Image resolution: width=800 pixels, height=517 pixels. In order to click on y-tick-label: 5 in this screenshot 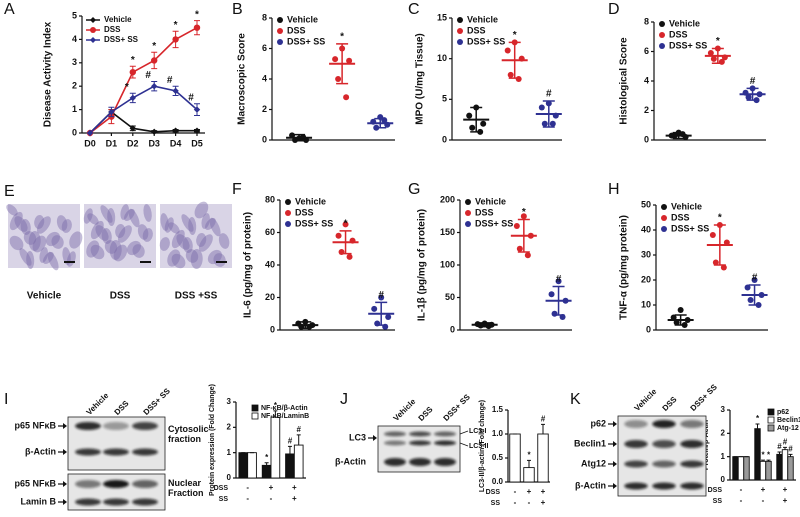, I will do `click(74, 15)`.